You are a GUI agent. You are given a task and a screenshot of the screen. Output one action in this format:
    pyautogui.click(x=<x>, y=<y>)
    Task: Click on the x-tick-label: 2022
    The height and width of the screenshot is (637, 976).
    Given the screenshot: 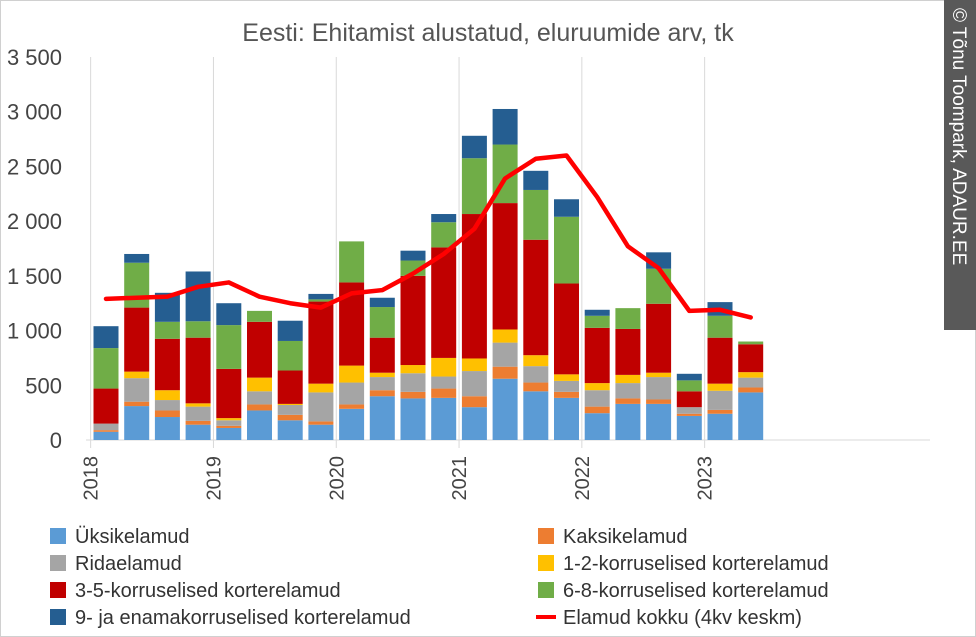 What is the action you would take?
    pyautogui.click(x=583, y=478)
    